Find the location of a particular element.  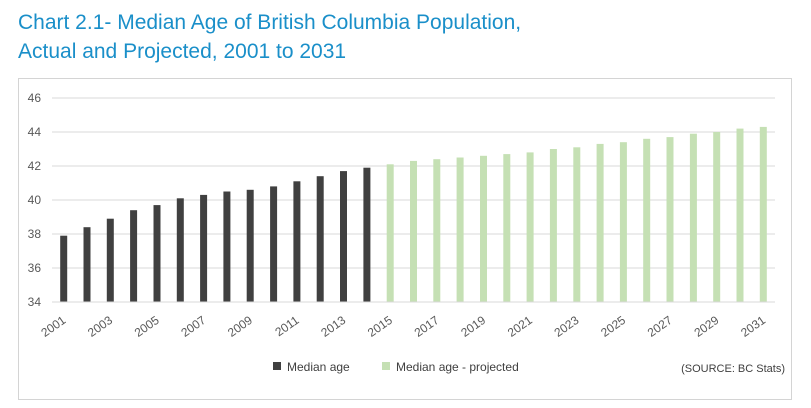

x-tick-label: 2025 is located at coordinates (613, 326).